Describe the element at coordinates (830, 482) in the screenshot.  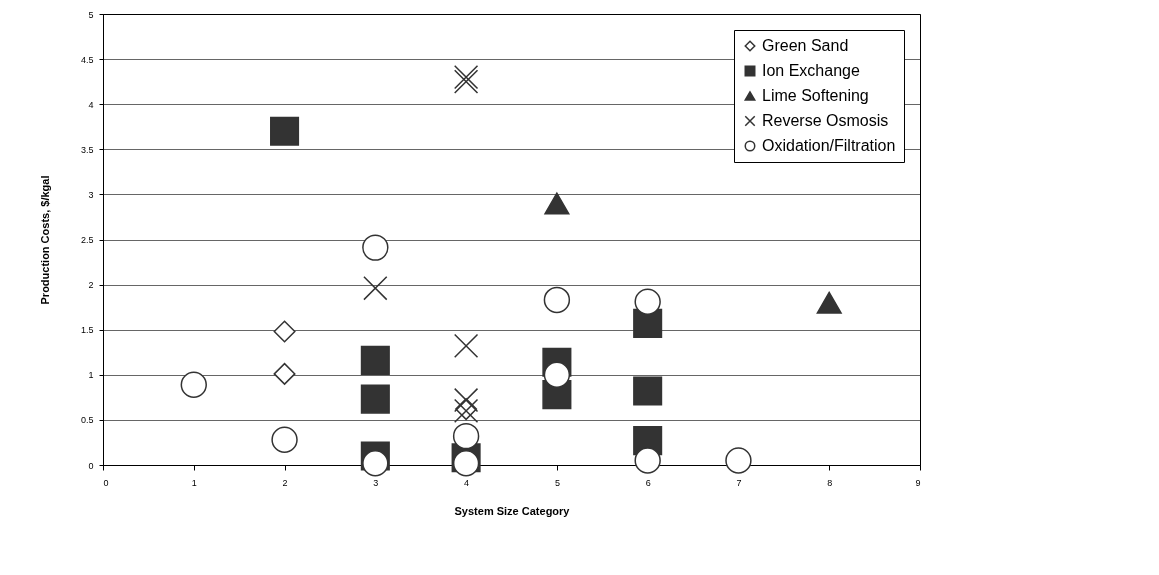
I see `x-tick-label: 8` at that location.